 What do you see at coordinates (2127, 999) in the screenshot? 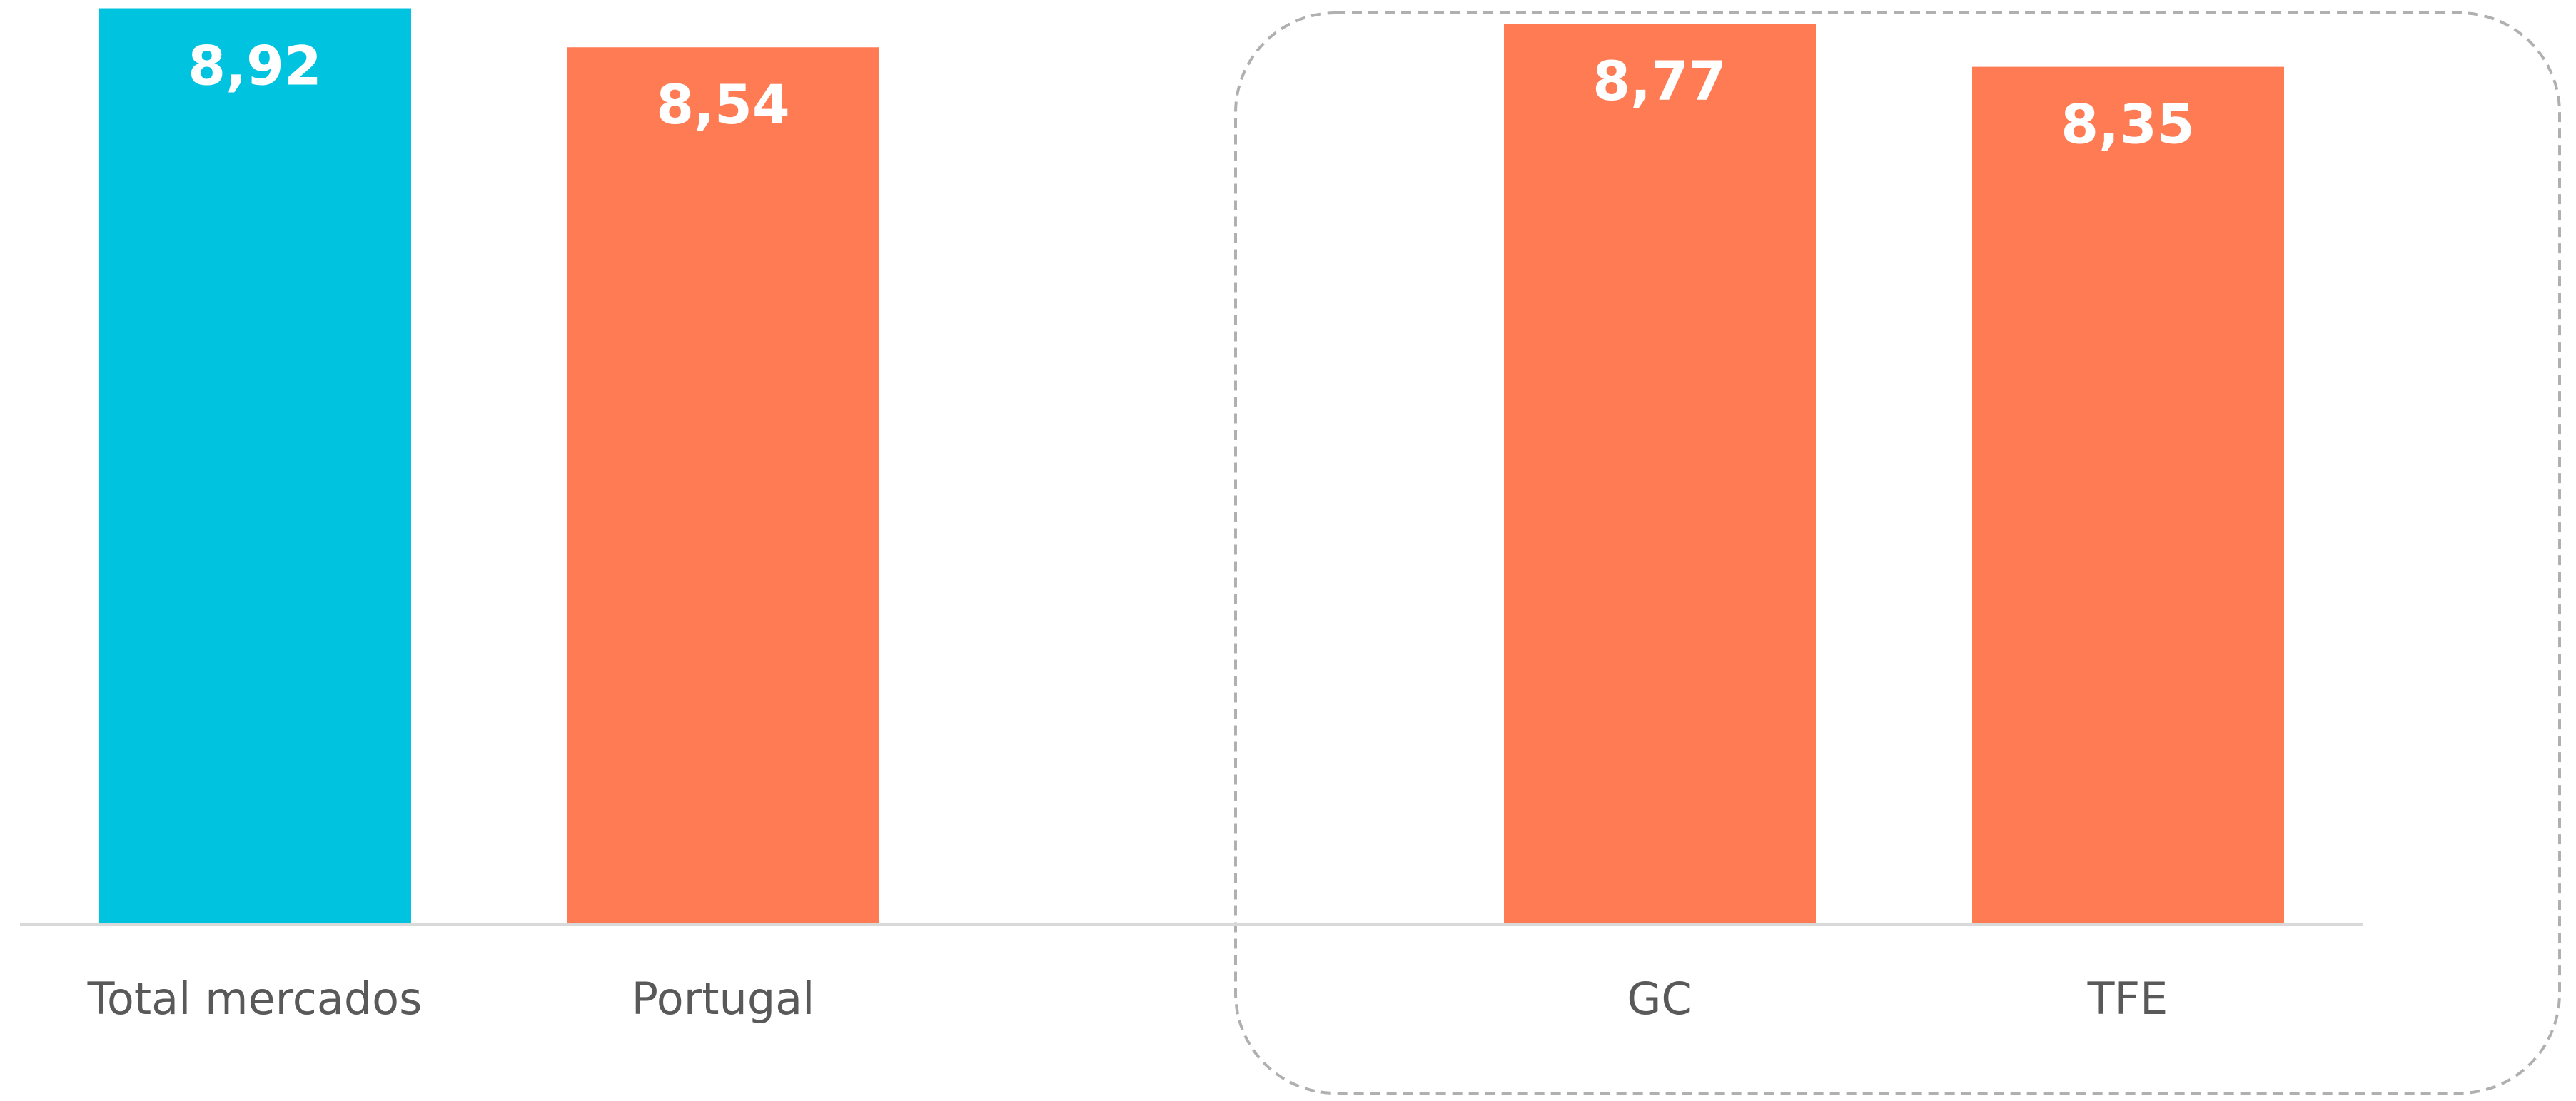
I see `x-tick-label: TFE` at bounding box center [2127, 999].